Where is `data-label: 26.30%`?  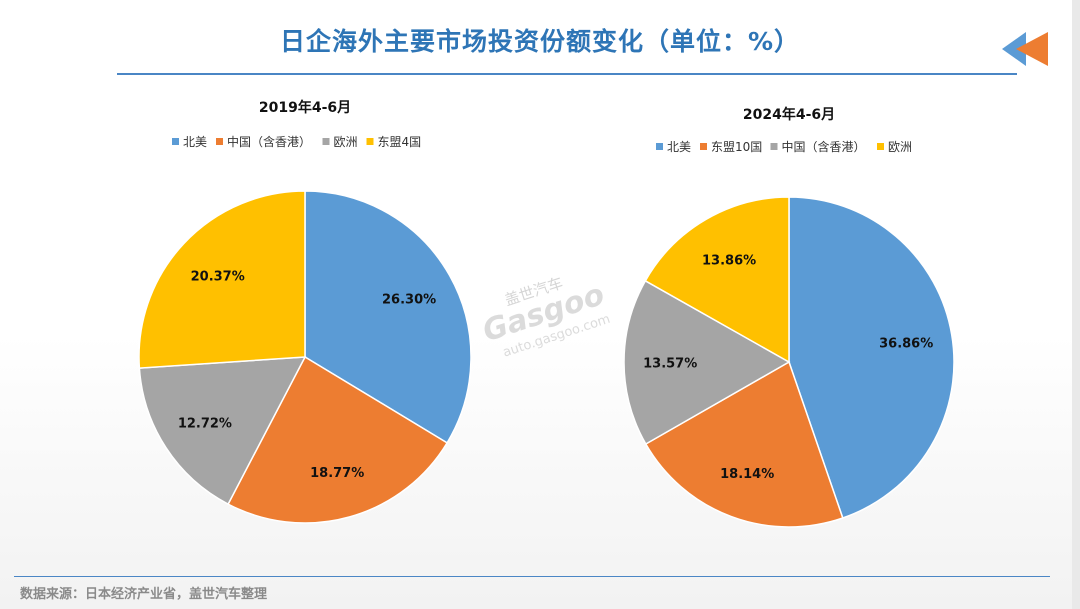 data-label: 26.30% is located at coordinates (409, 299).